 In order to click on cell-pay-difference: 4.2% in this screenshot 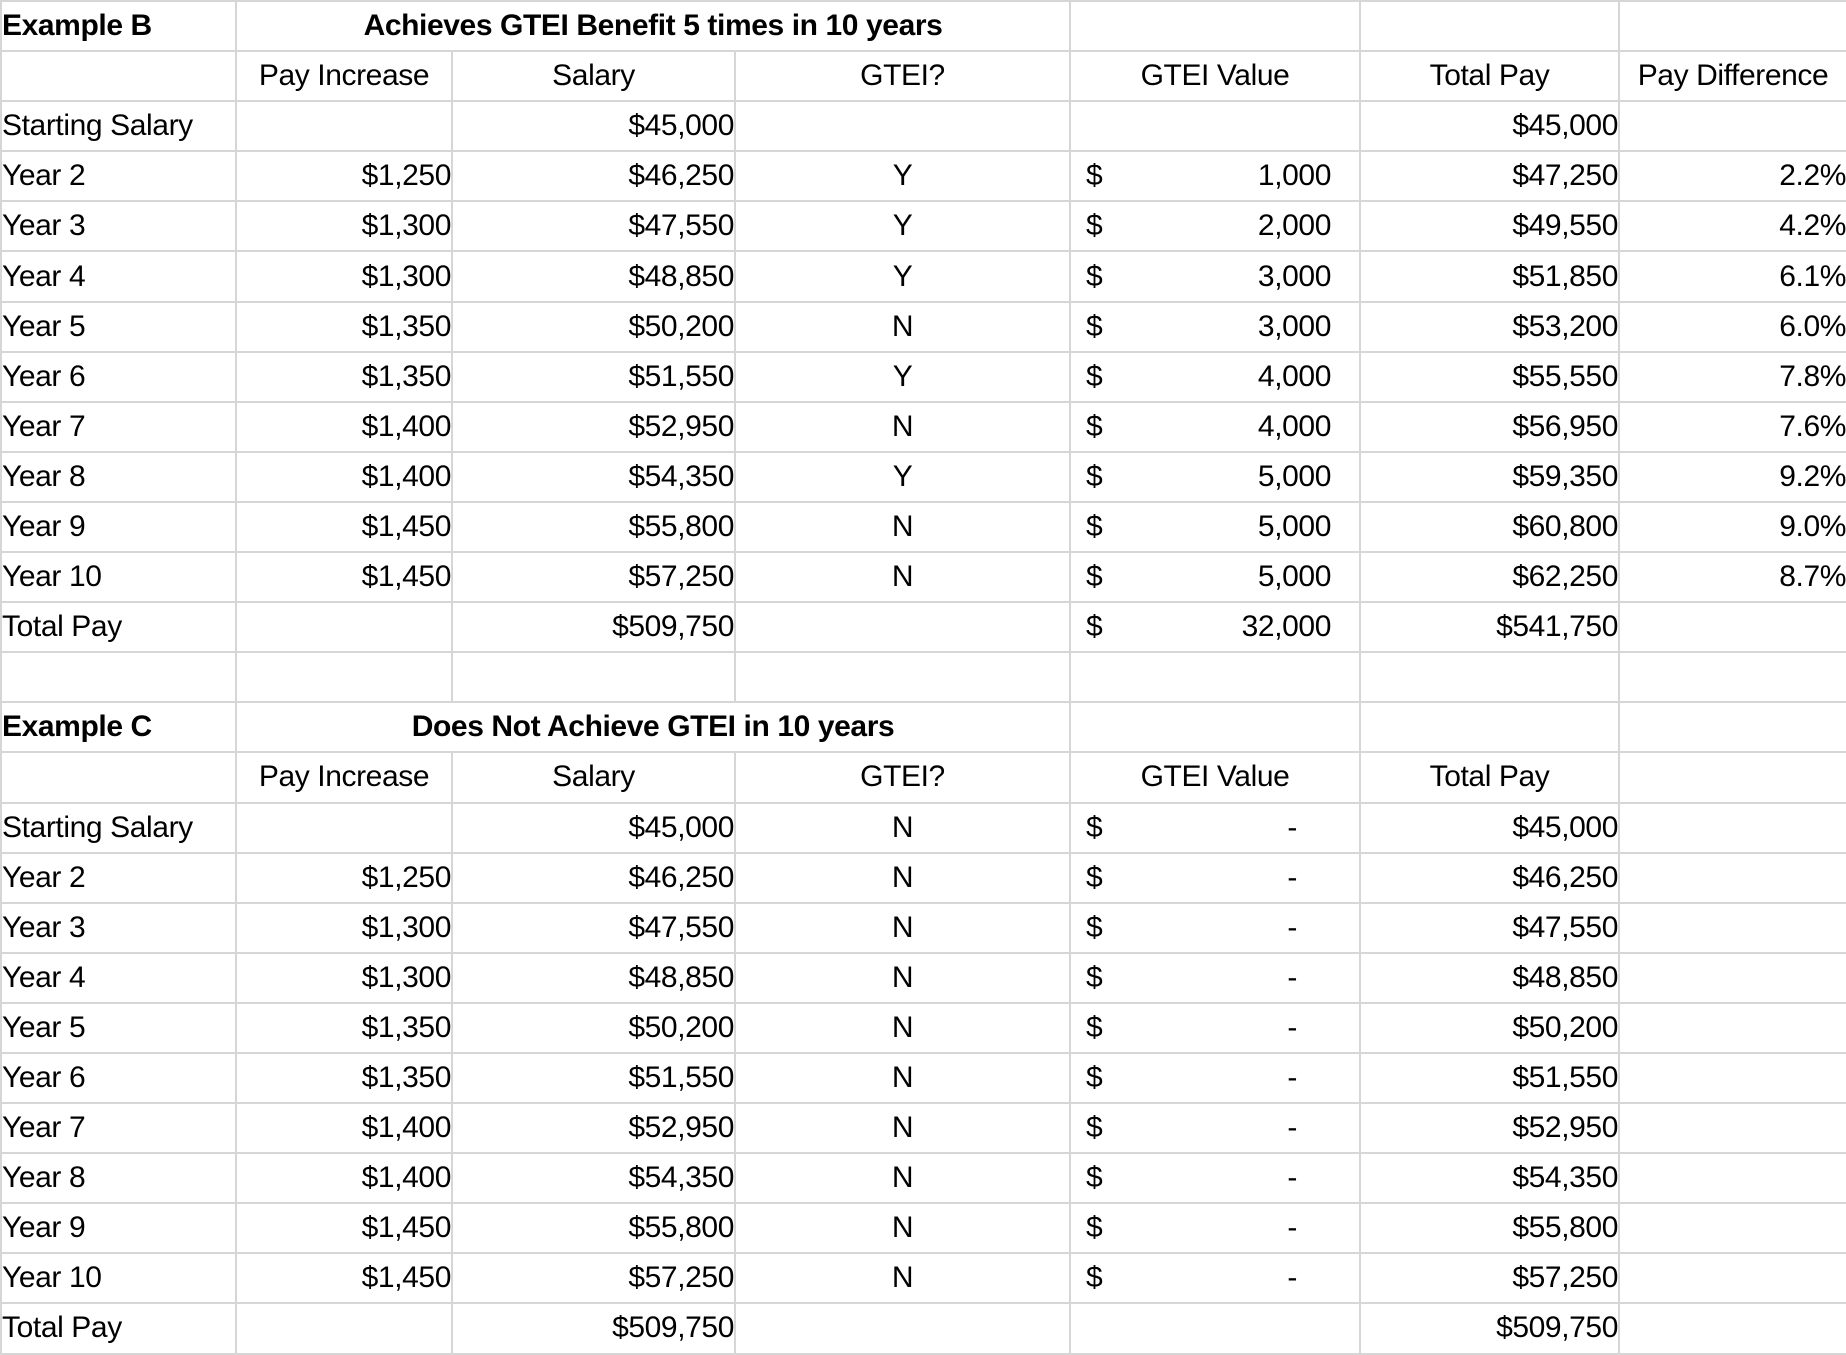, I will do `click(1732, 226)`.